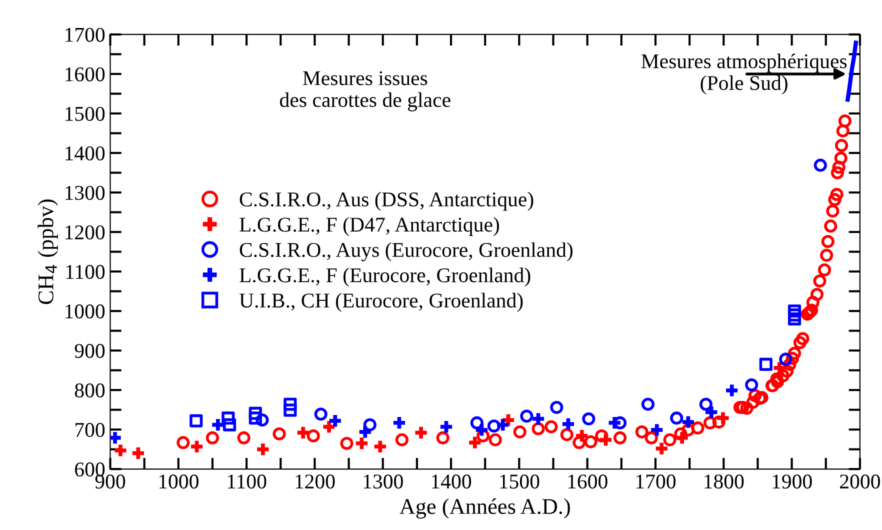 The image size is (882, 530). What do you see at coordinates (85, 193) in the screenshot?
I see `y-tick-label: 1300` at bounding box center [85, 193].